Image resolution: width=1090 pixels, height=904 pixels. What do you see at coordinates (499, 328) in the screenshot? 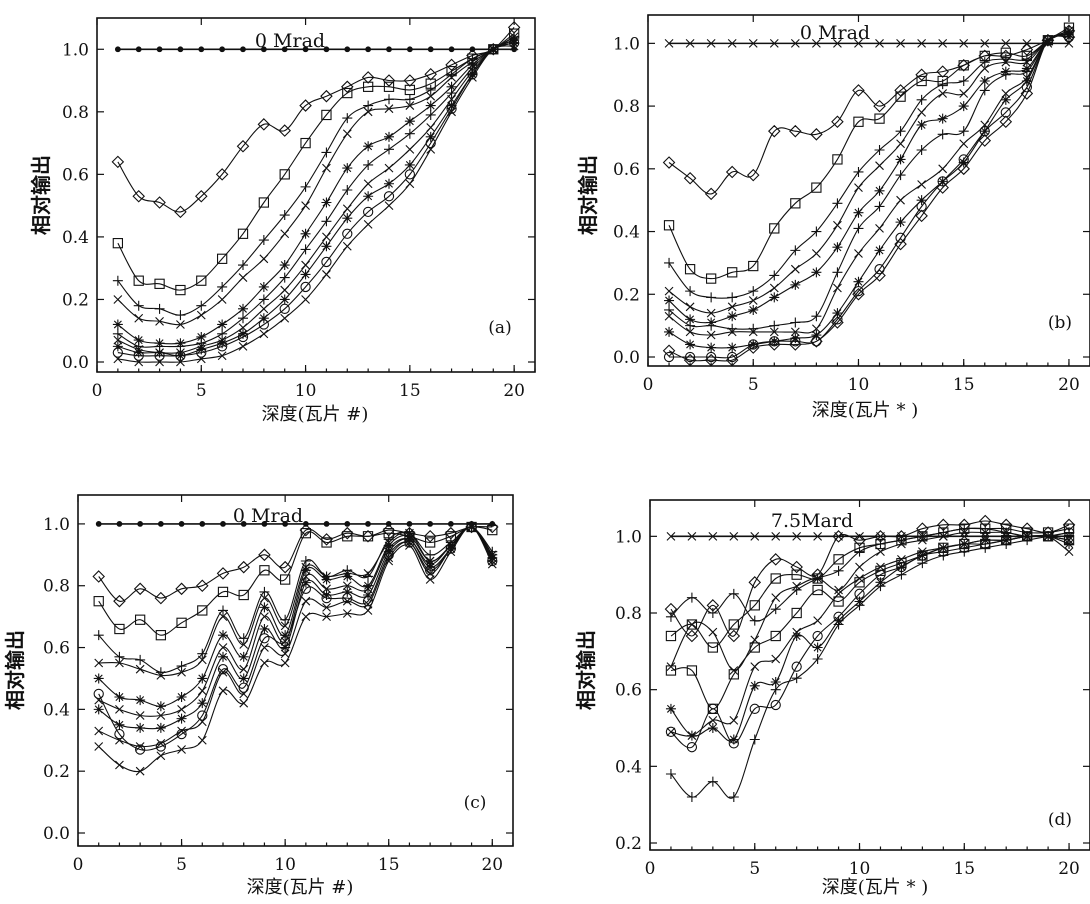
I see `panel-label: (a)` at bounding box center [499, 328].